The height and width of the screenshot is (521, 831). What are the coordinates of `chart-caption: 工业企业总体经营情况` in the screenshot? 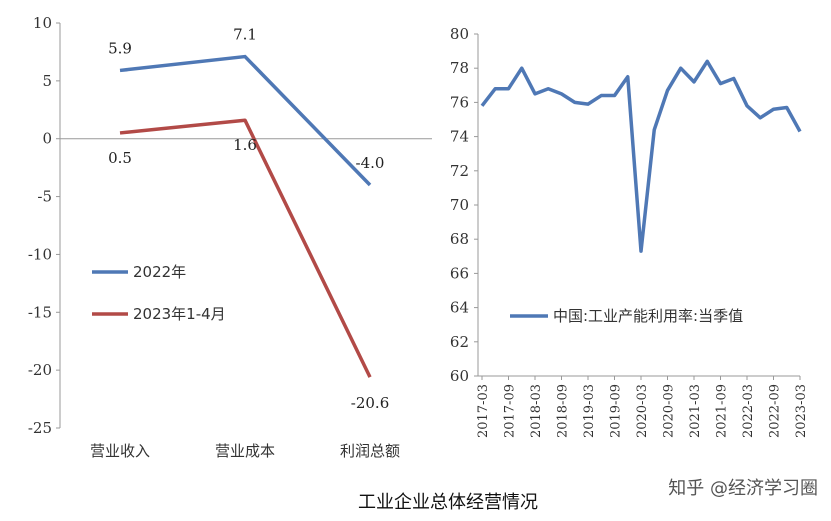 It's located at (448, 502).